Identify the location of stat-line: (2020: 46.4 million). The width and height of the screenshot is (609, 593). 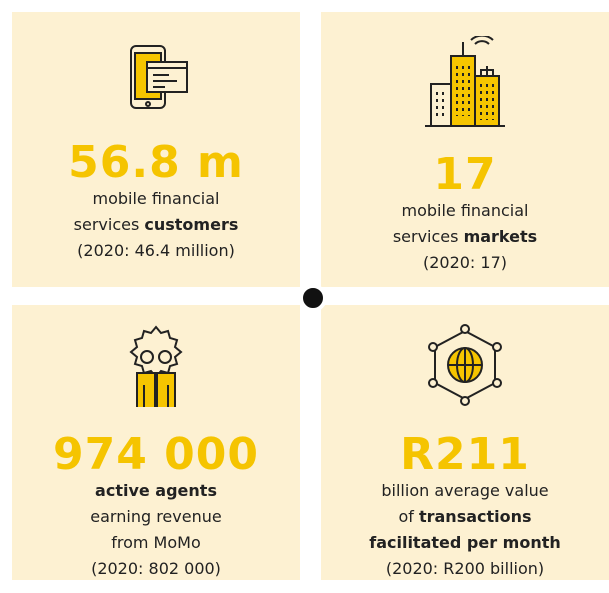
(156, 251).